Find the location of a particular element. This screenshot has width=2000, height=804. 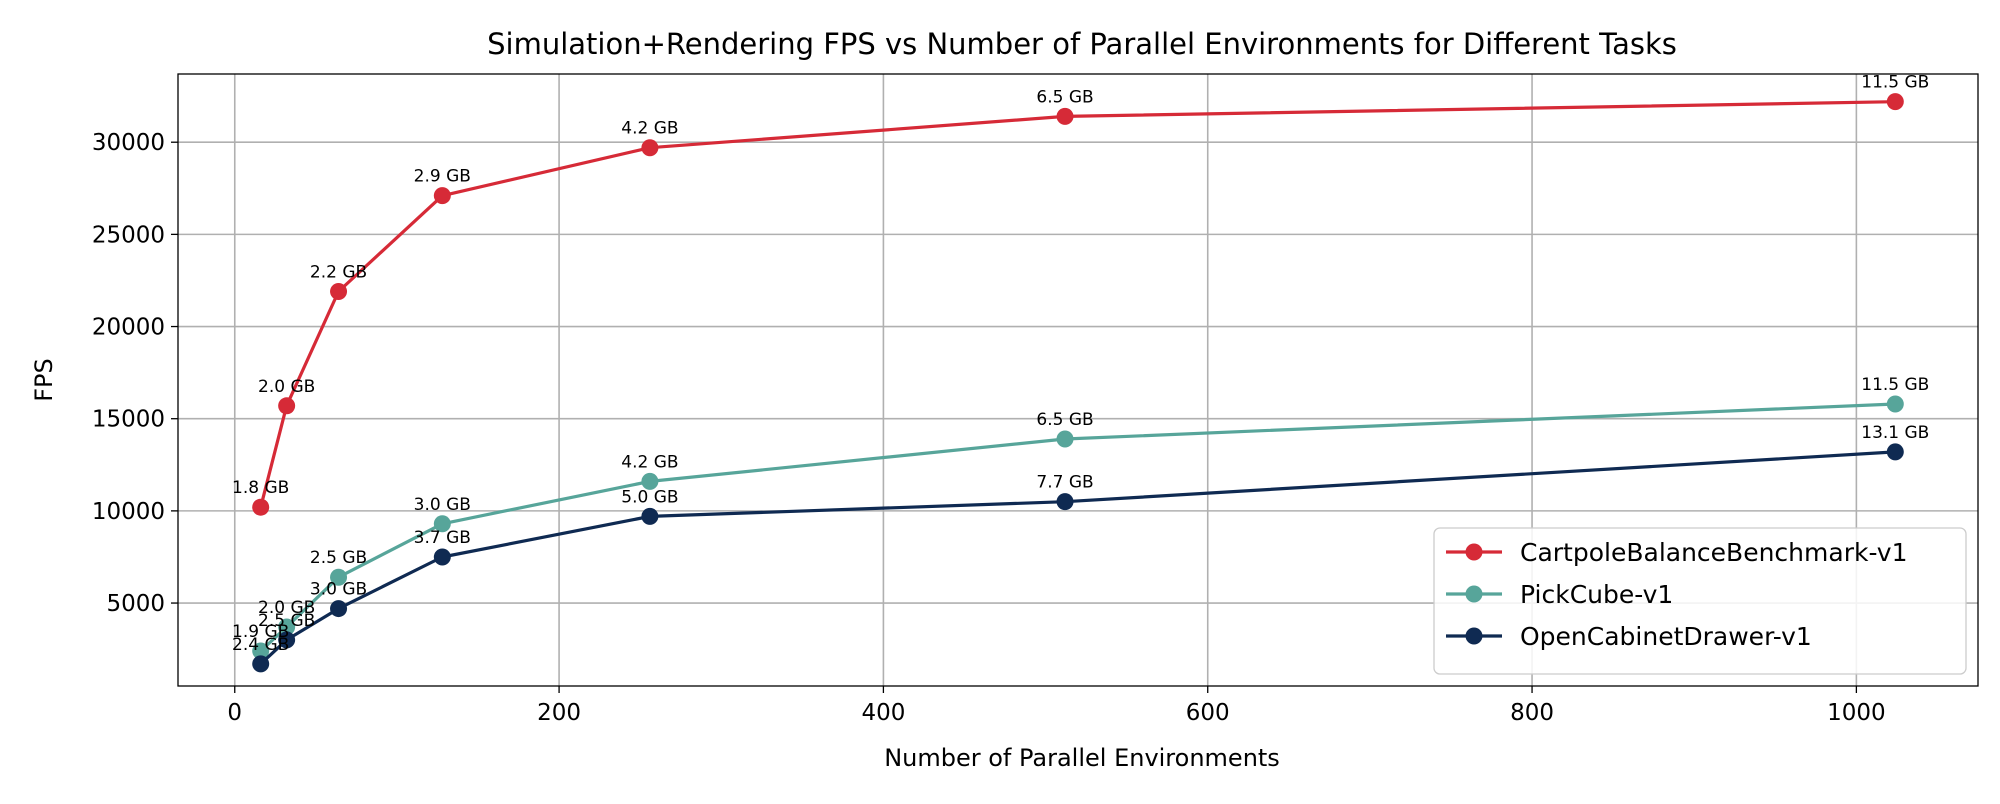

legend-item: OpenCabinetDrawer-v1 is located at coordinates (1629, 636).